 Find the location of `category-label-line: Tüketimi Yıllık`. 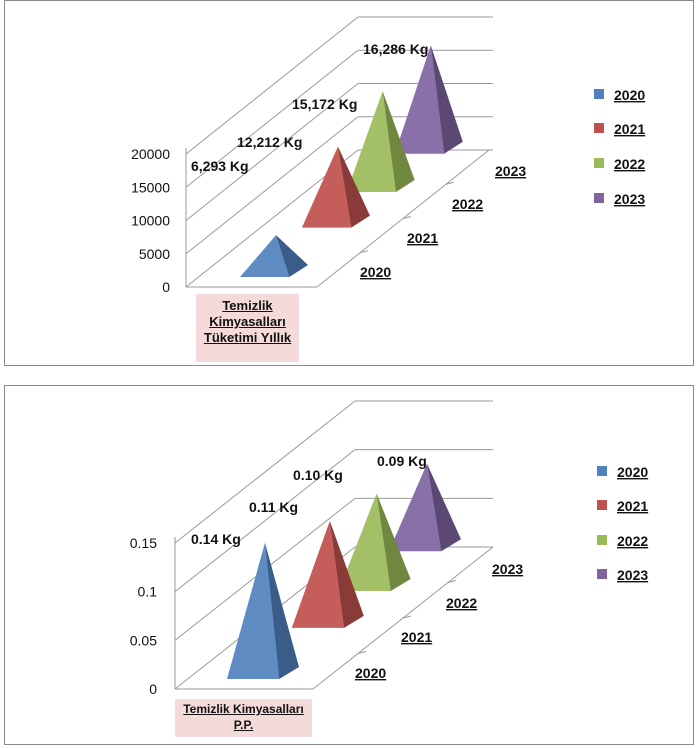

category-label-line: Tüketimi Yıllık is located at coordinates (247, 337).